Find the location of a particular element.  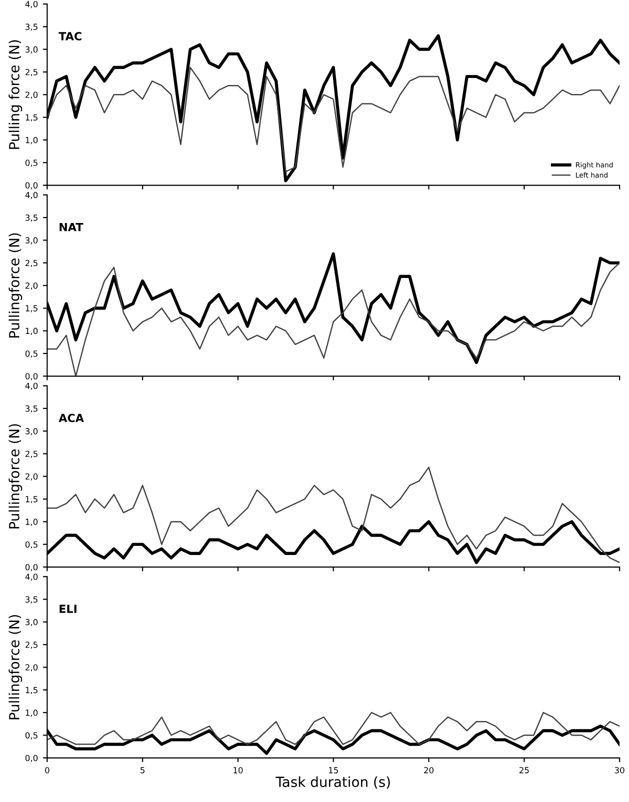

x-tick-label: 5 is located at coordinates (142, 770).